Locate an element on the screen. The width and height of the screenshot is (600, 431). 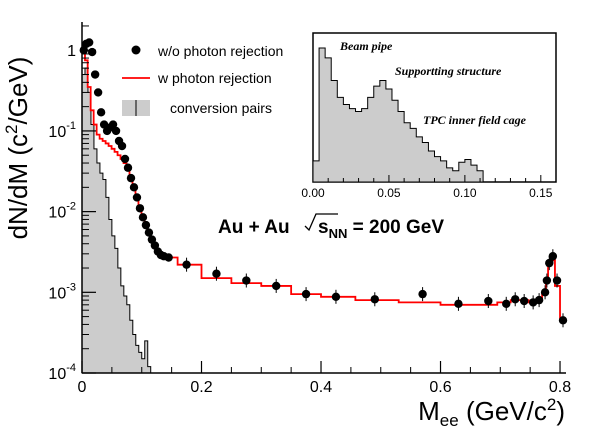
y-tick-exp: -4 is located at coordinates (71, 368).